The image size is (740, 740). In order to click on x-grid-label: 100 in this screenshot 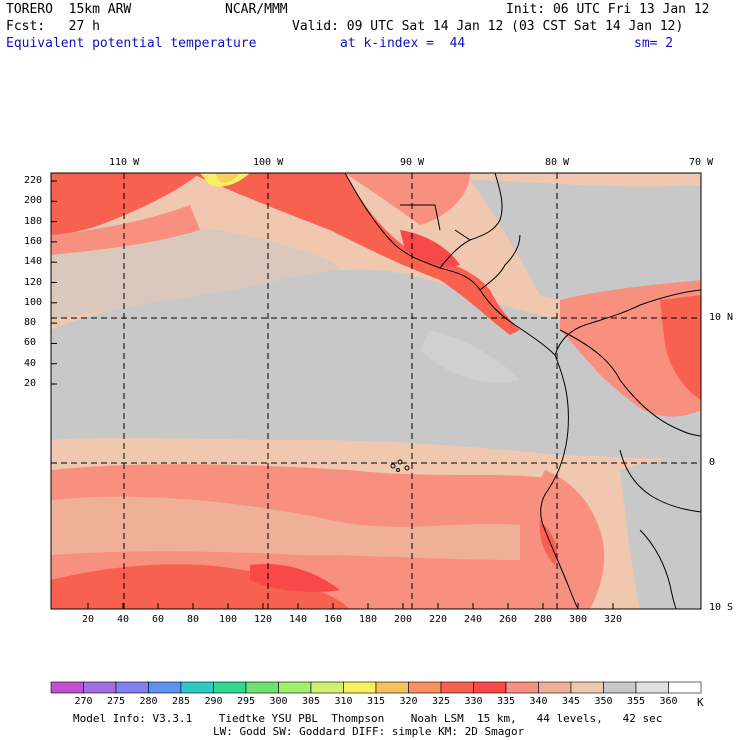, I will do `click(228, 619)`.